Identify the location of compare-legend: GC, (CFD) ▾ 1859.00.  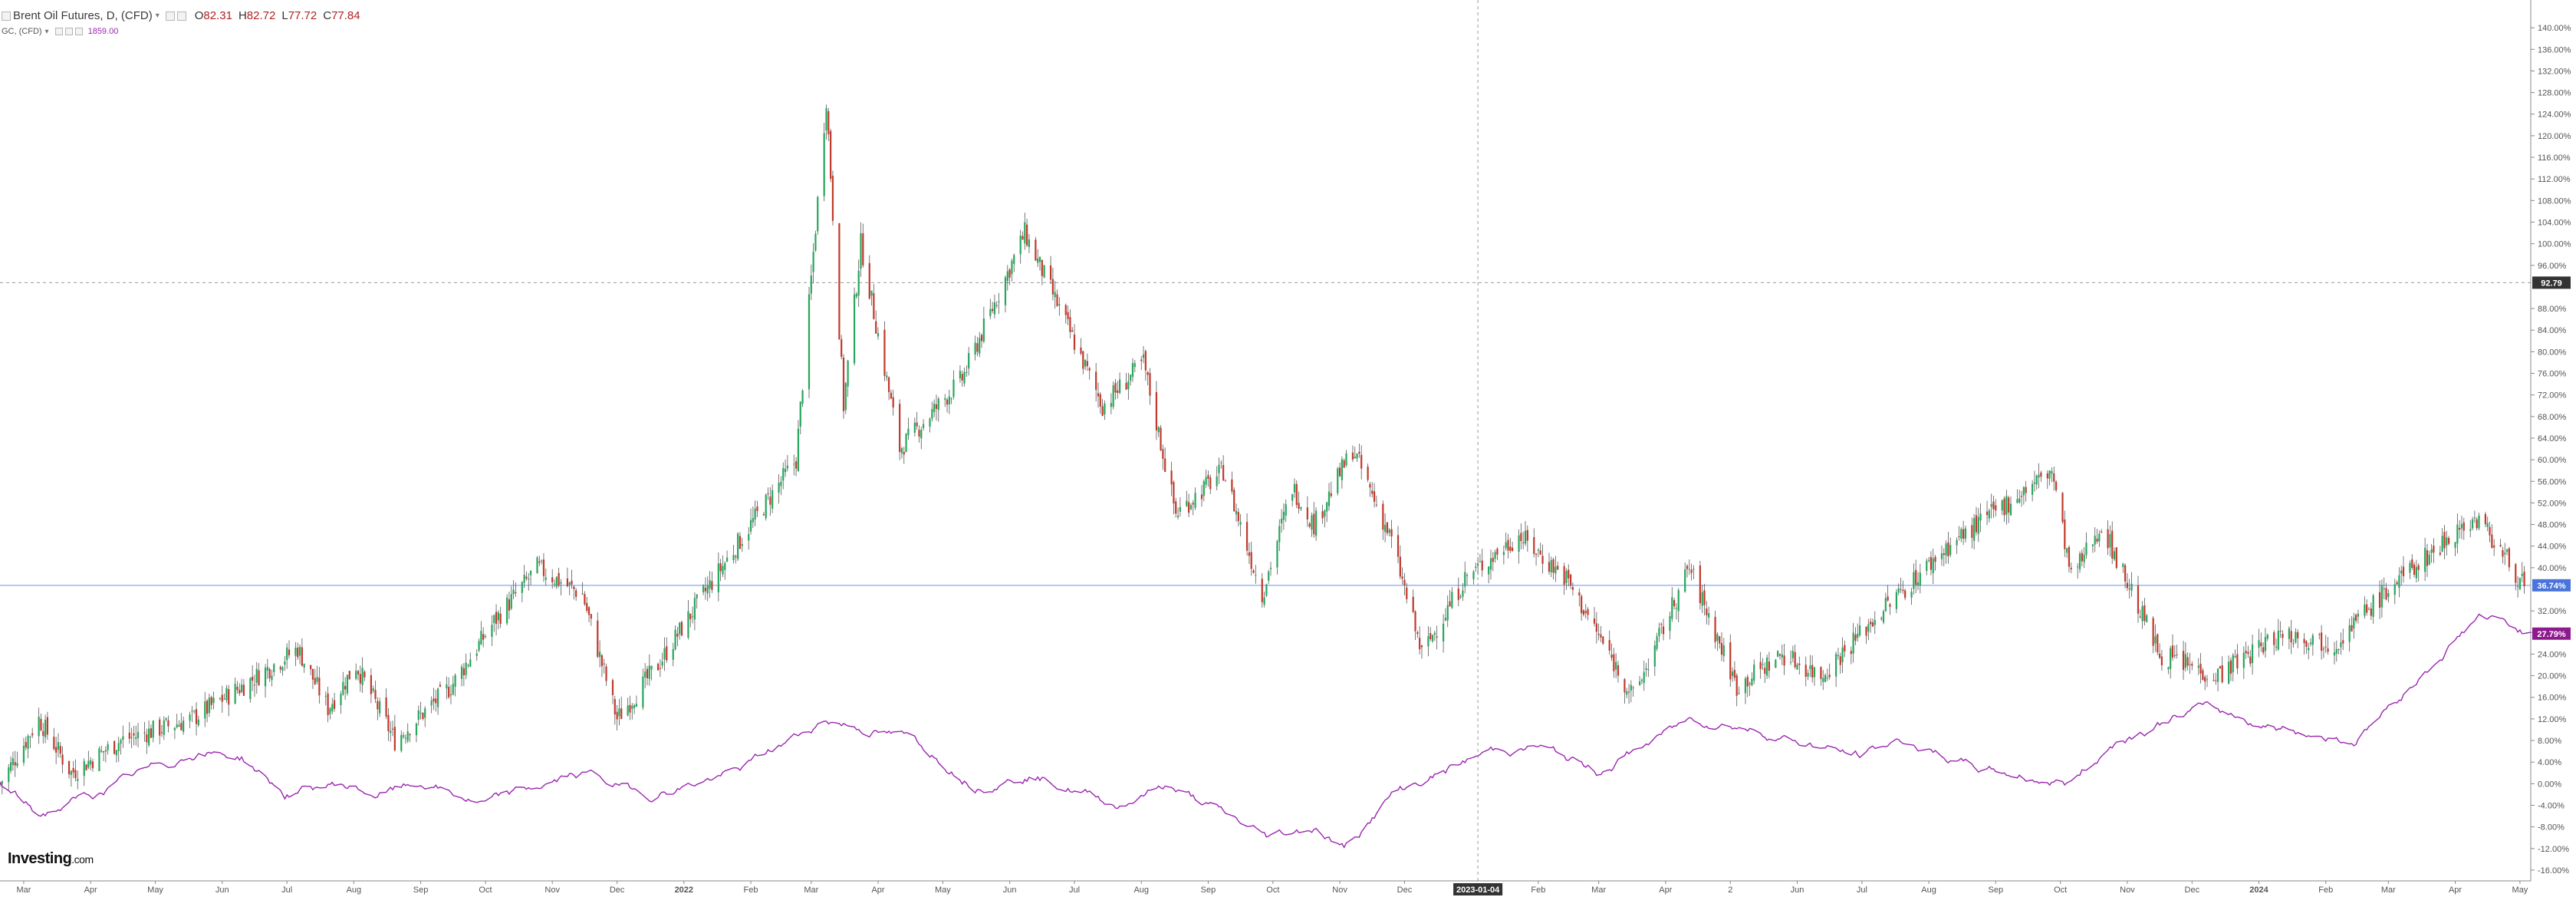
(60, 31).